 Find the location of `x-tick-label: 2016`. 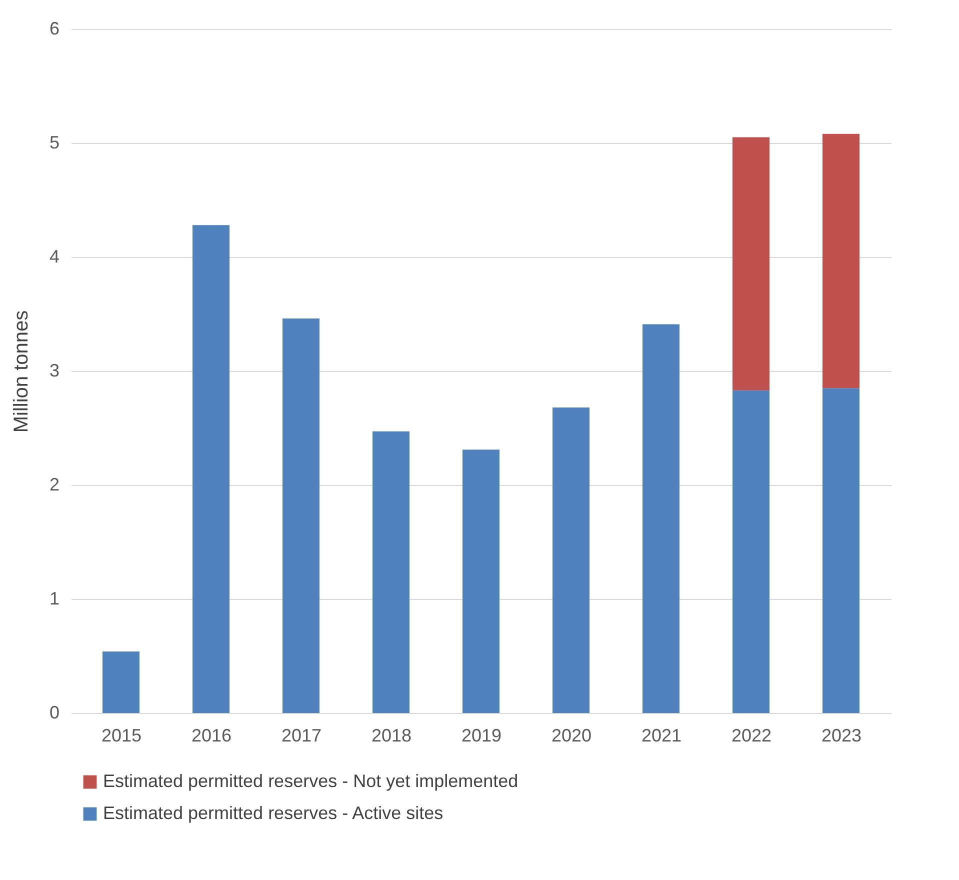

x-tick-label: 2016 is located at coordinates (211, 736).